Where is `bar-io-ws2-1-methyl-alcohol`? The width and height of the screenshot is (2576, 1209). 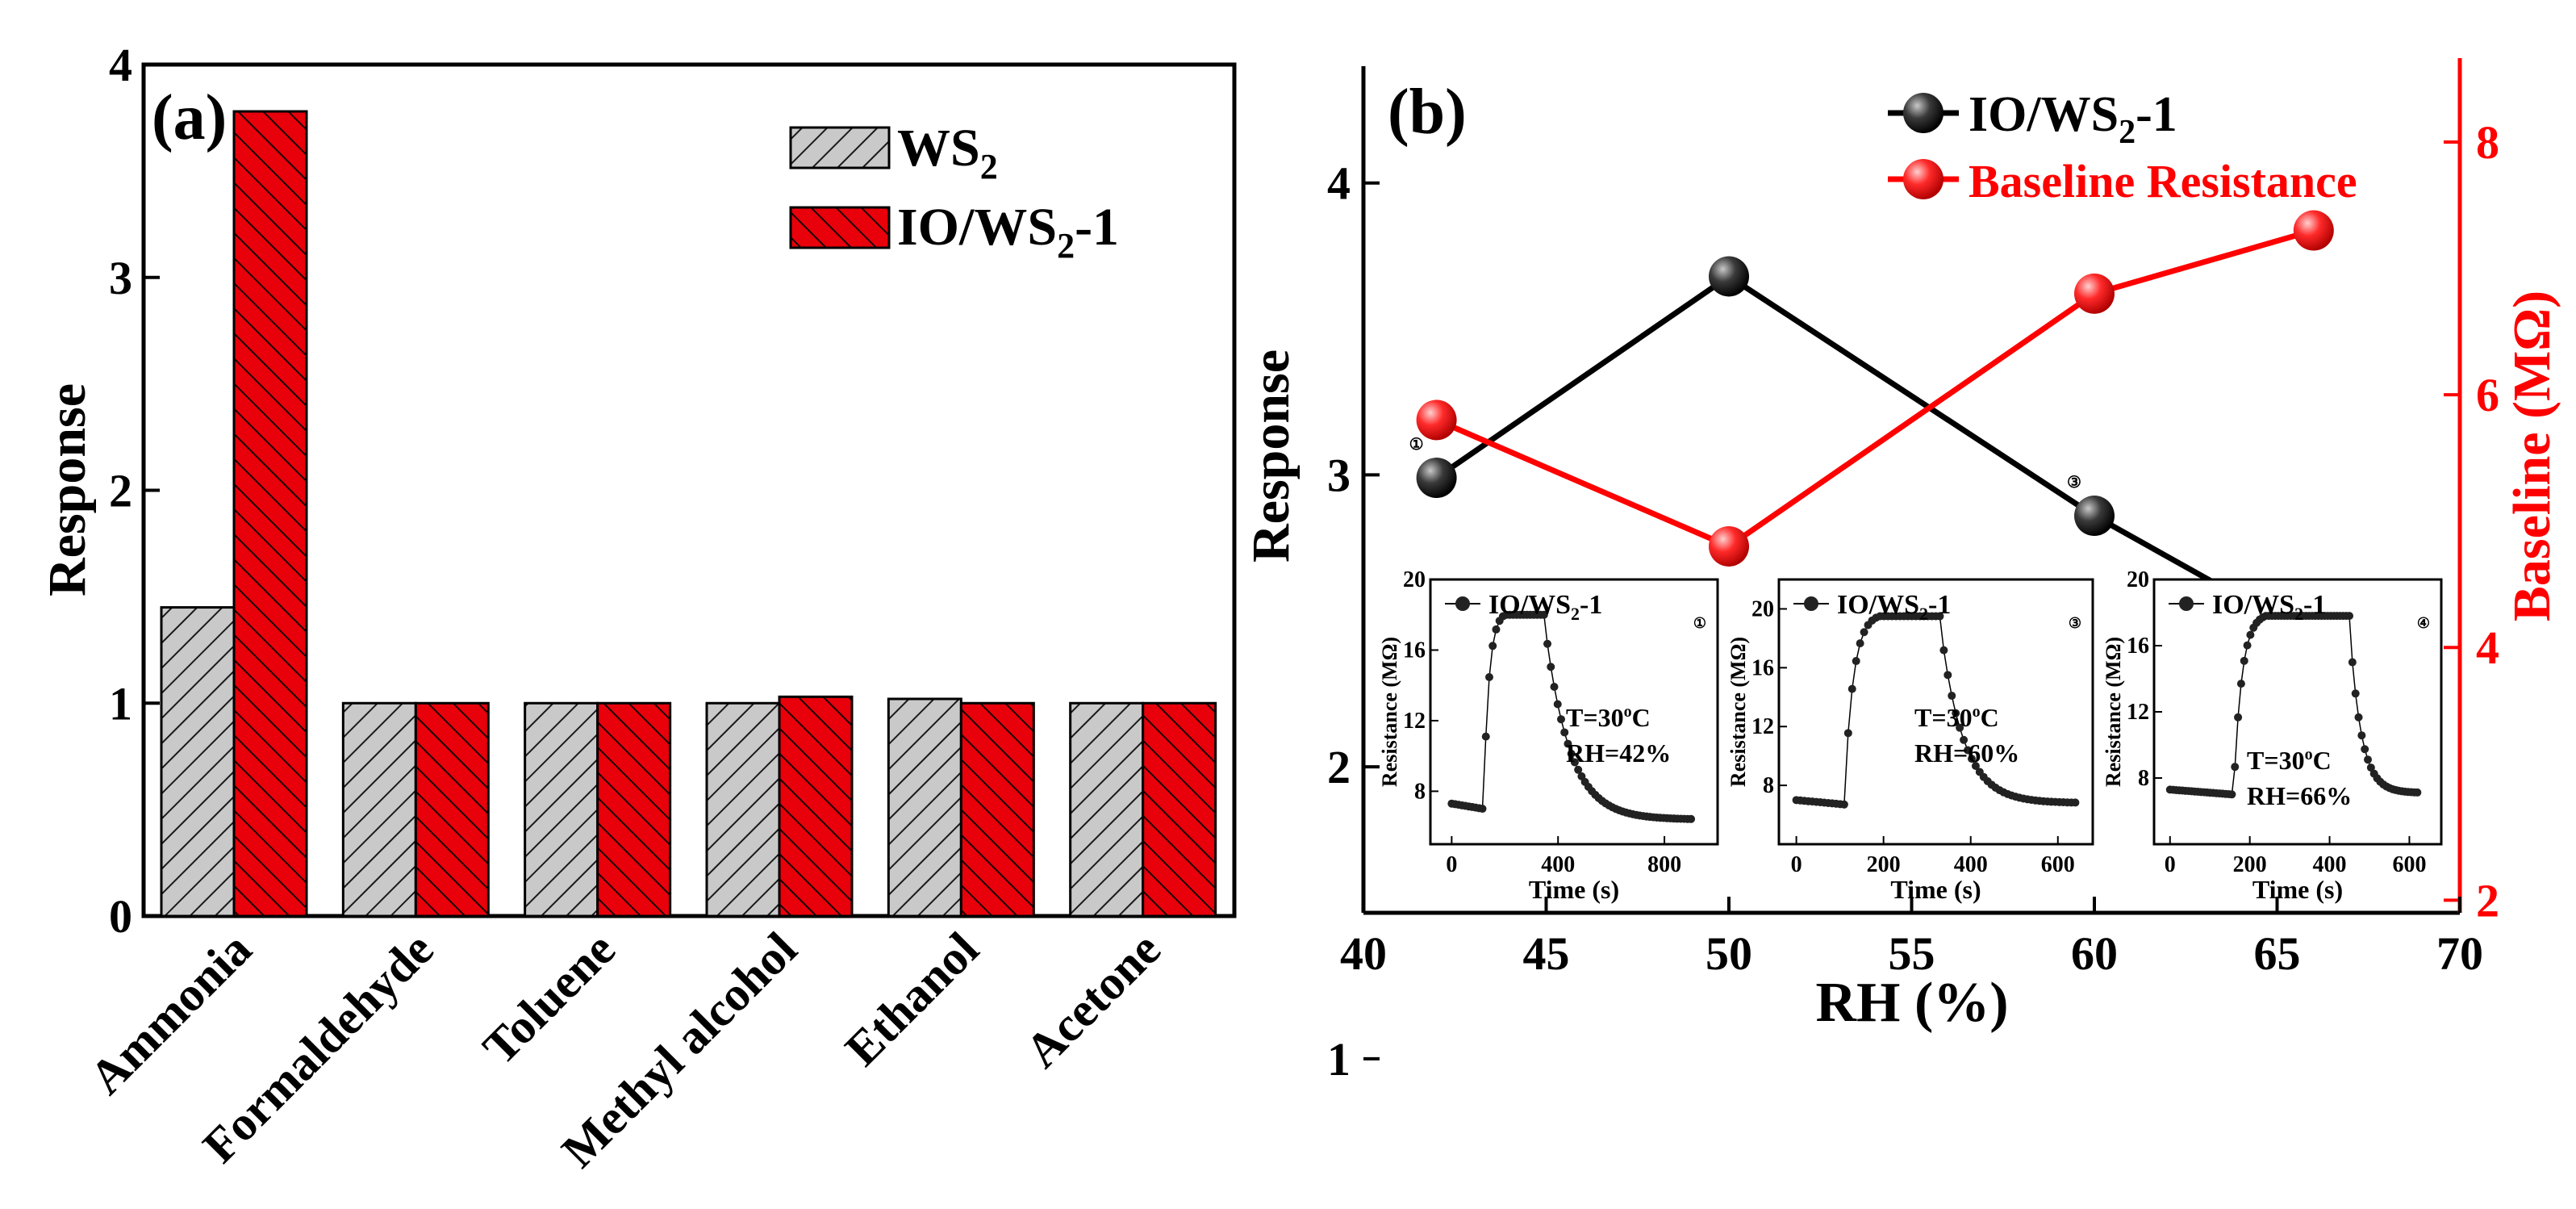 bar-io-ws2-1-methyl-alcohol is located at coordinates (816, 806).